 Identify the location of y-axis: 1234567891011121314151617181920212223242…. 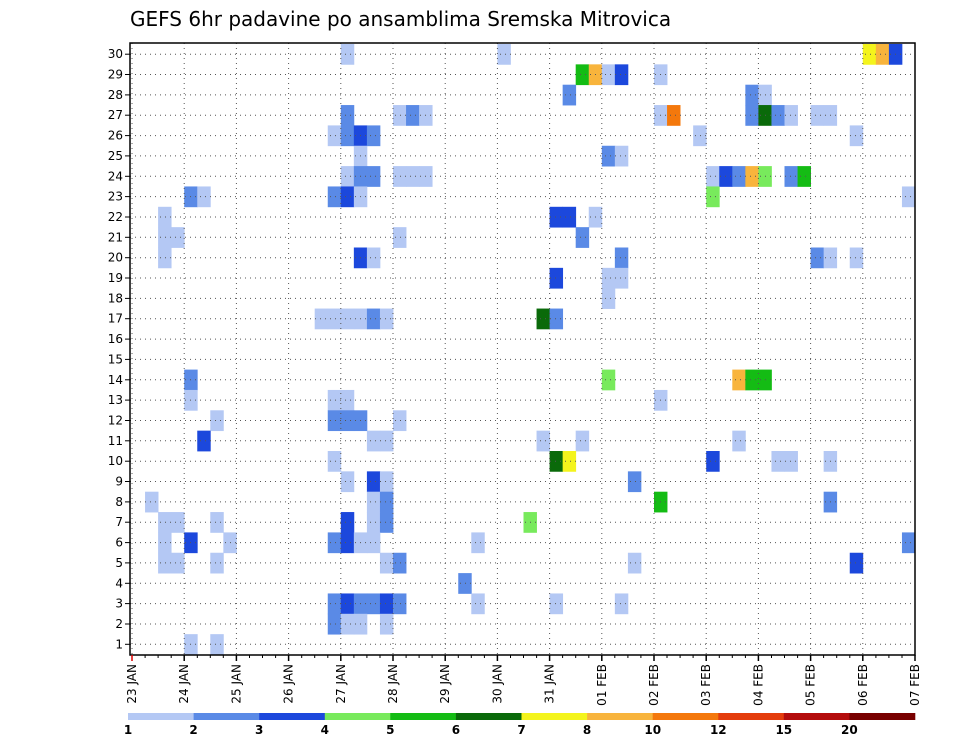
(119, 349).